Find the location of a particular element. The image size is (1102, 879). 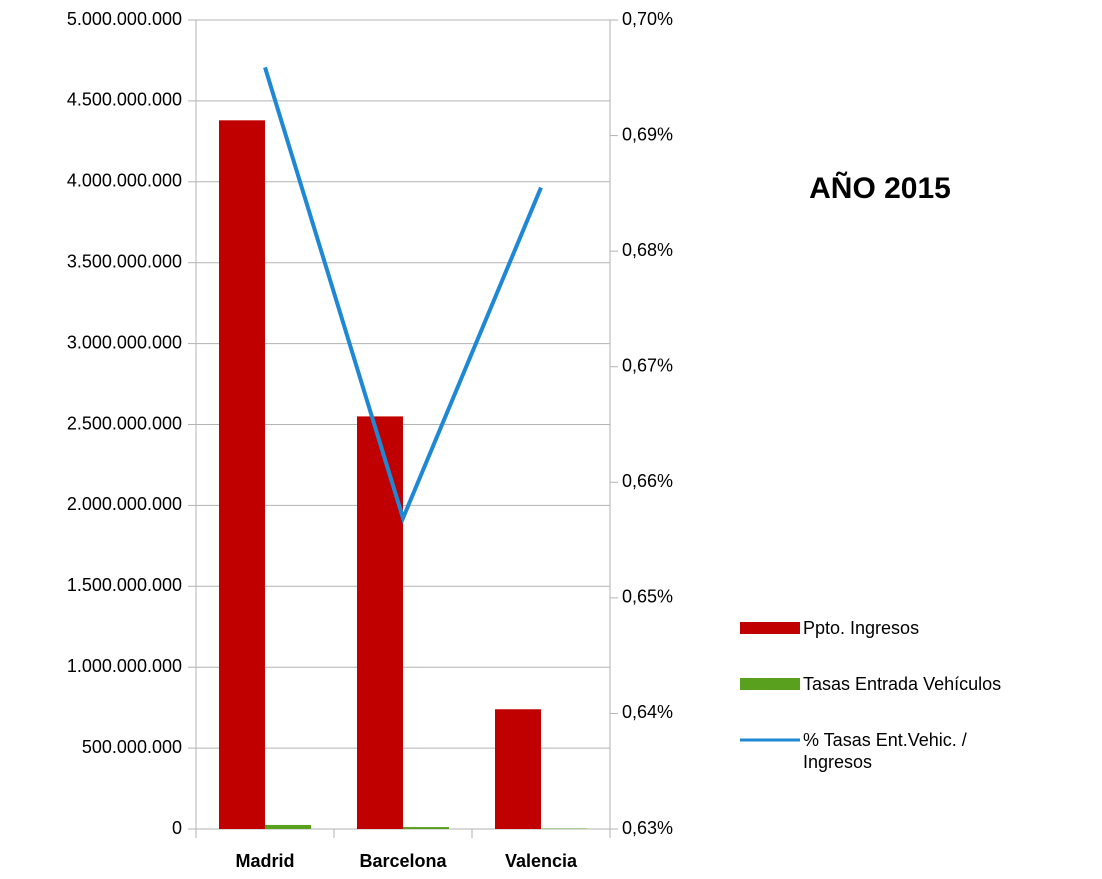

y-tick-label: 1.000.000.000 is located at coordinates (124, 666).